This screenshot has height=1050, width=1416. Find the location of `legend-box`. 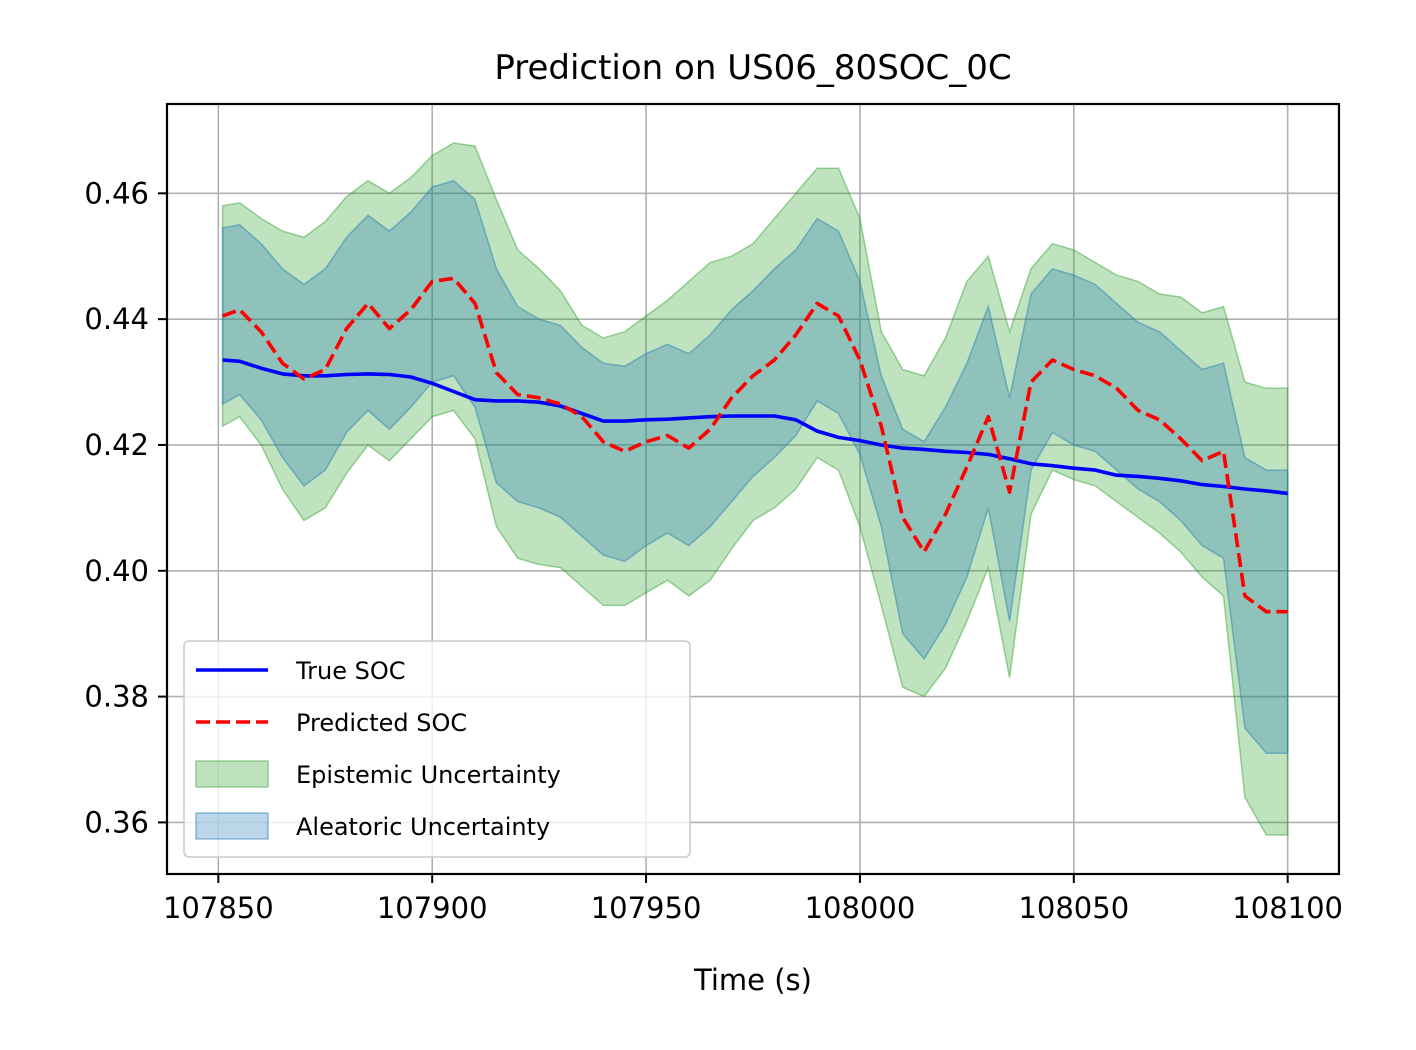

legend-box is located at coordinates (437, 749).